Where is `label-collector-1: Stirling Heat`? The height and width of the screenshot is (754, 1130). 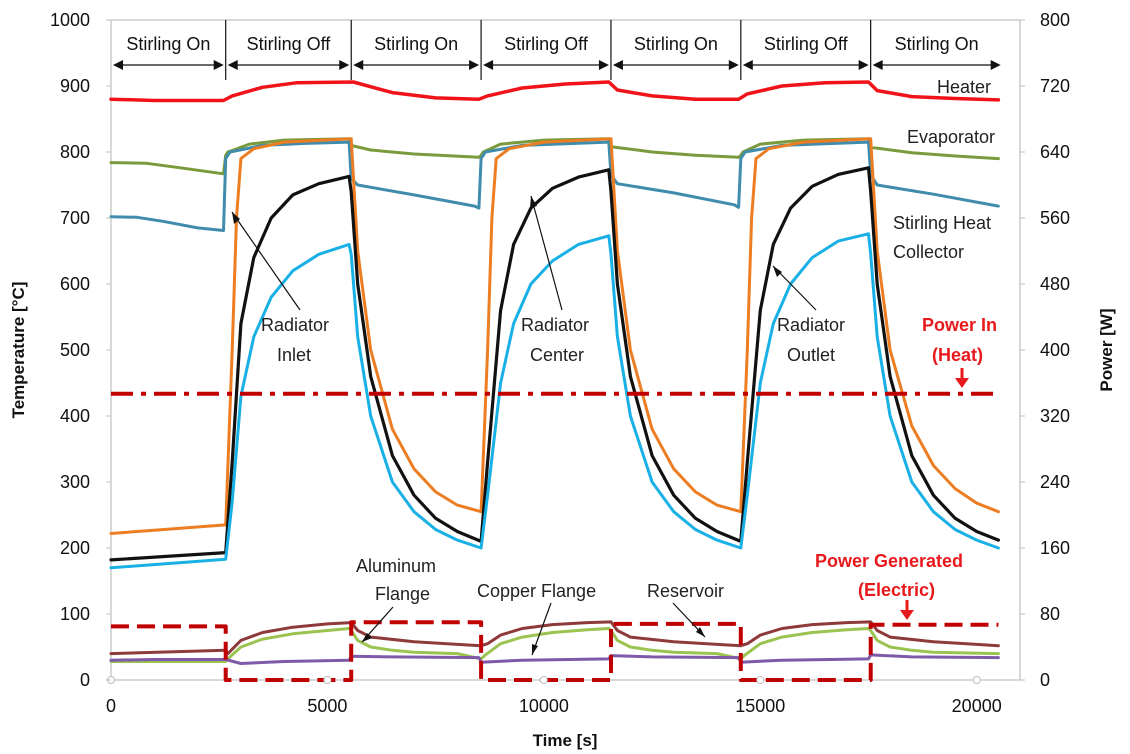
label-collector-1: Stirling Heat is located at coordinates (942, 223).